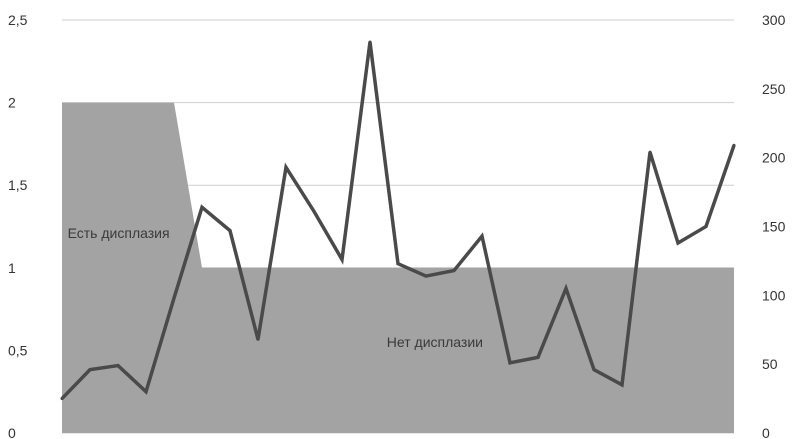 The image size is (792, 439). I want to click on right-tick-label: 200, so click(774, 158).